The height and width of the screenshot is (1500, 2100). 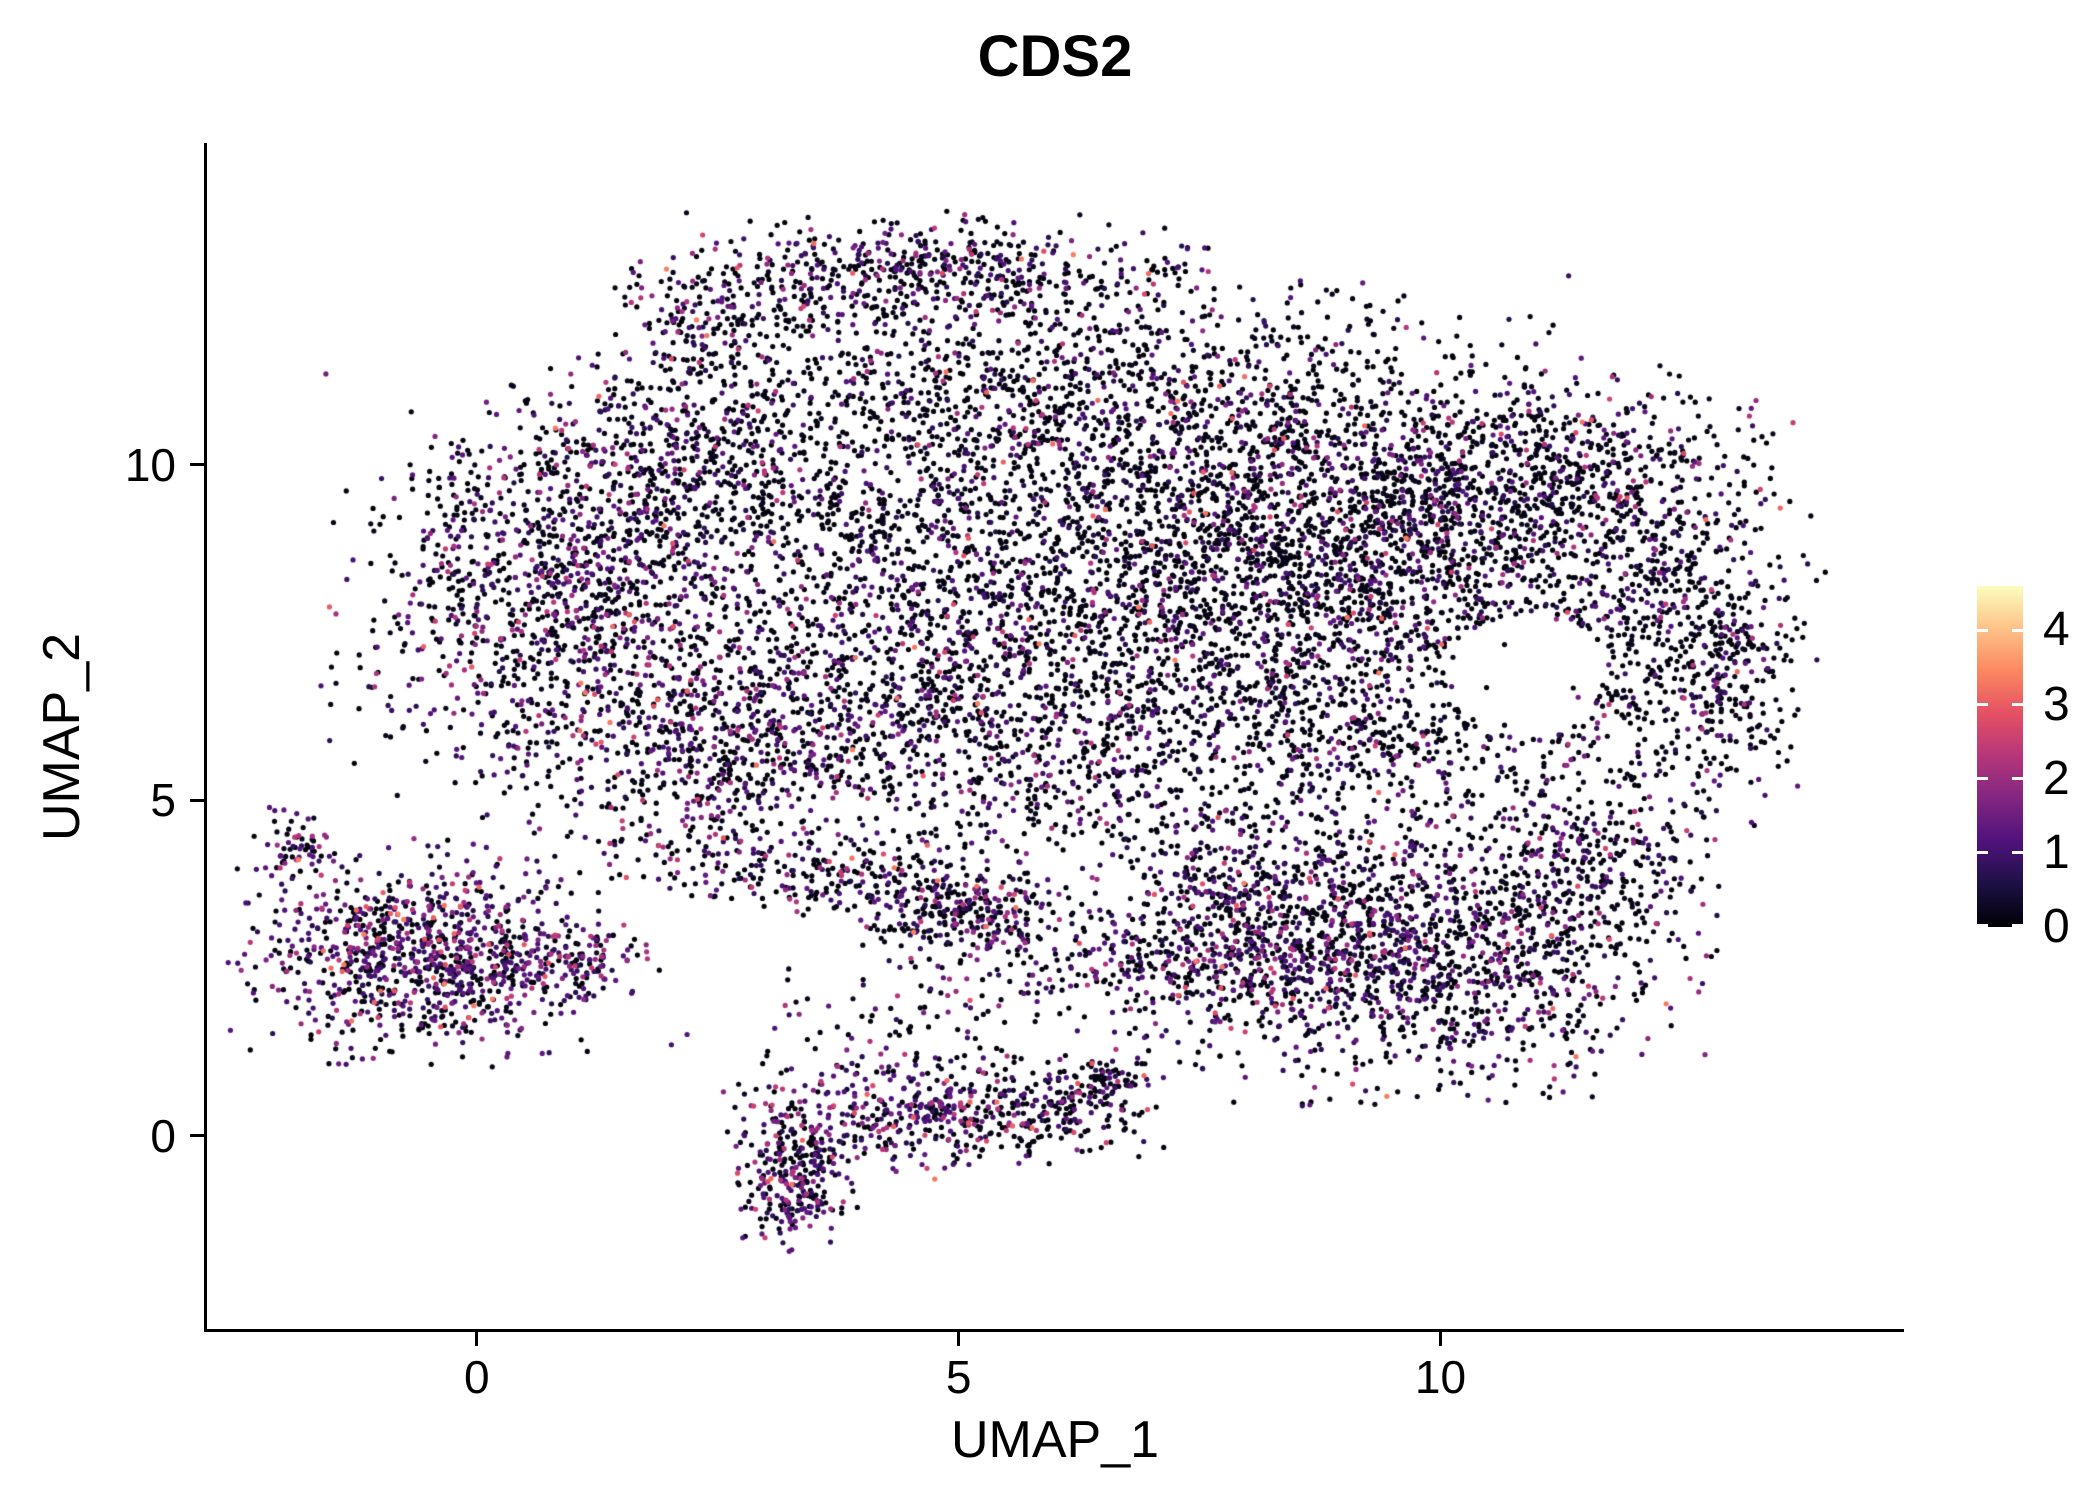 I want to click on x-axis-tick-label: 5, so click(x=958, y=1377).